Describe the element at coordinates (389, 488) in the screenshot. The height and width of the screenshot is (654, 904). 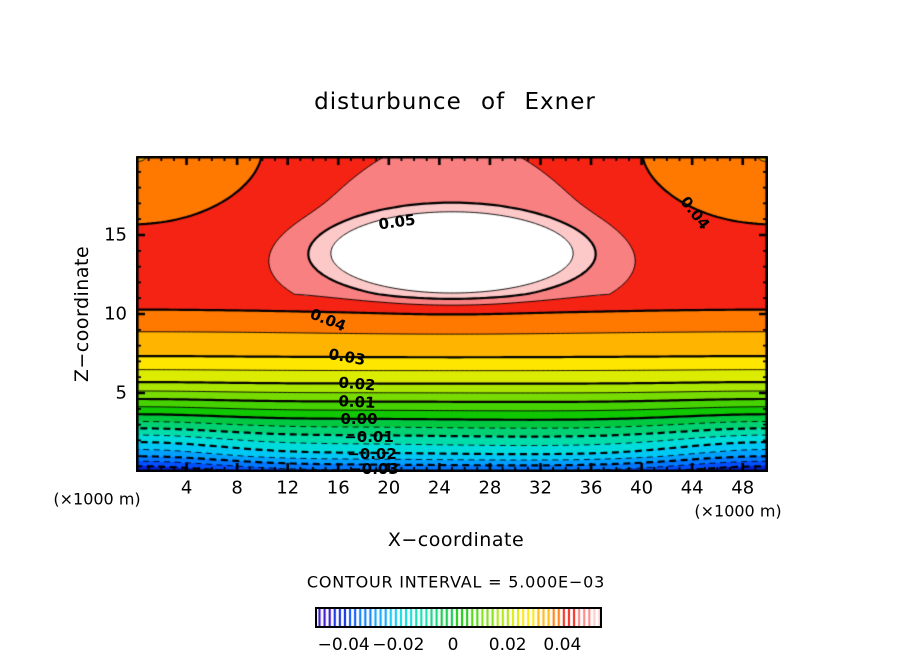
I see `x-tick-label: 20` at that location.